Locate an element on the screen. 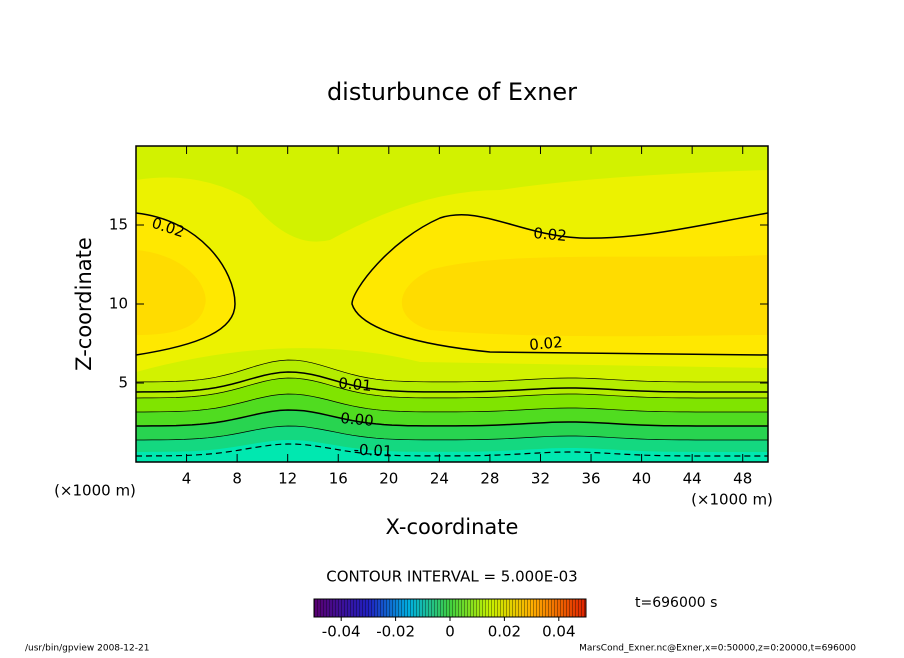 Image resolution: width=904 pixels, height=658 pixels. x-tick-label: 36 is located at coordinates (590, 479).